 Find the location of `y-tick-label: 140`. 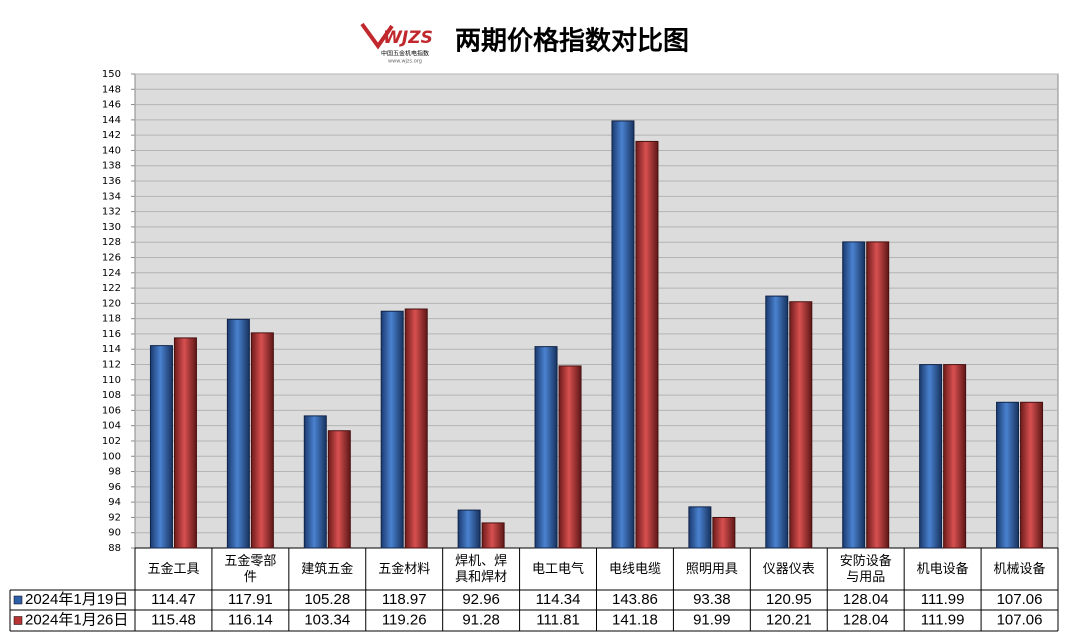

y-tick-label: 140 is located at coordinates (111, 150).